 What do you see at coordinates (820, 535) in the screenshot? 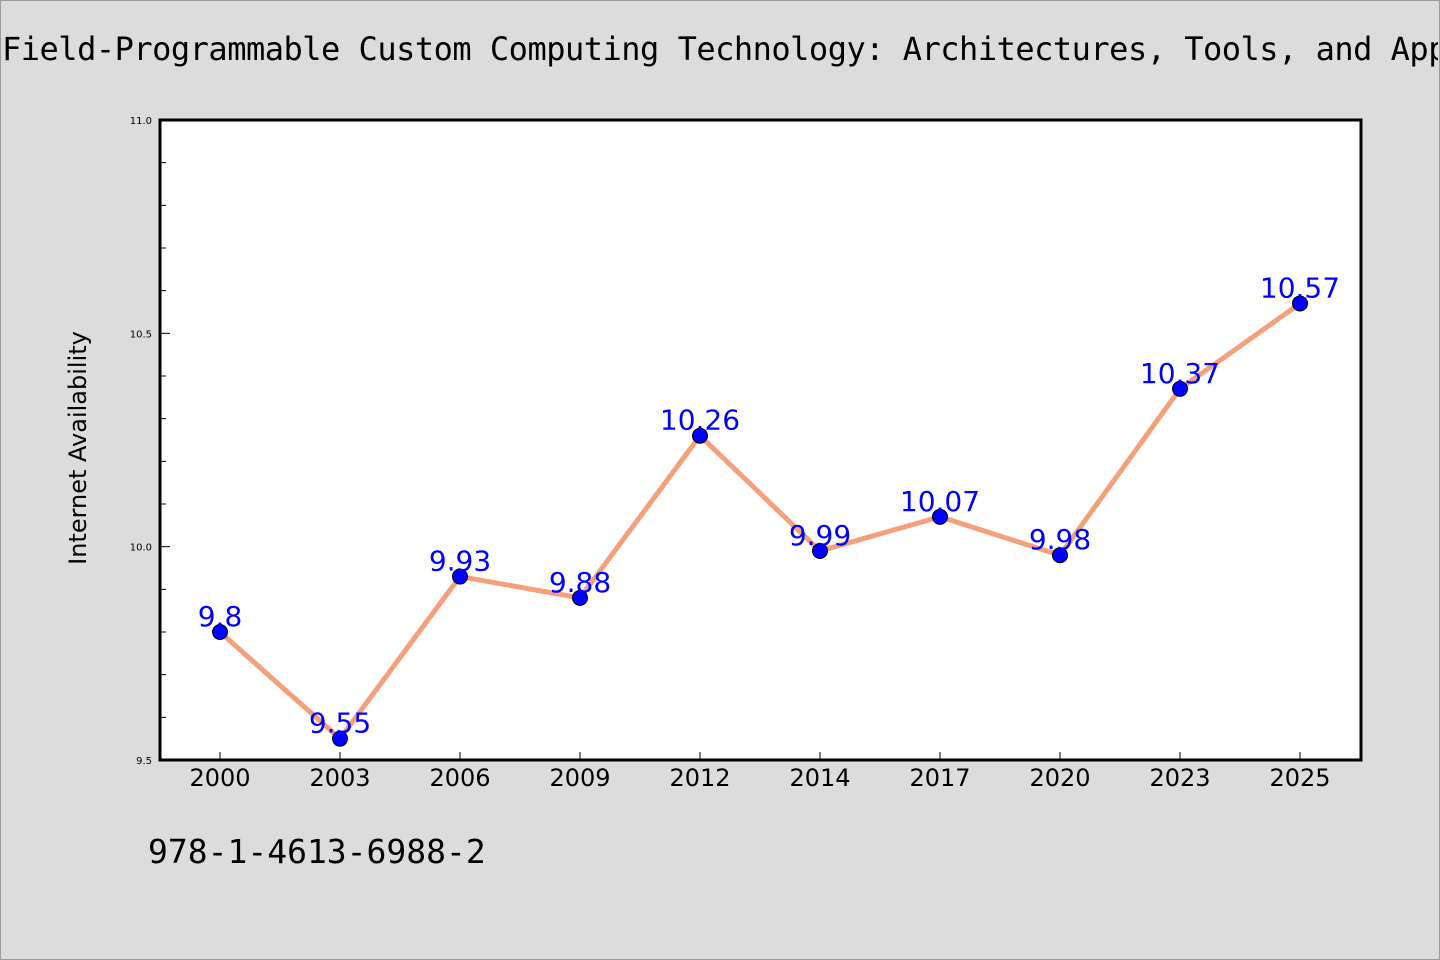
I see `data-label: 9.99` at bounding box center [820, 535].